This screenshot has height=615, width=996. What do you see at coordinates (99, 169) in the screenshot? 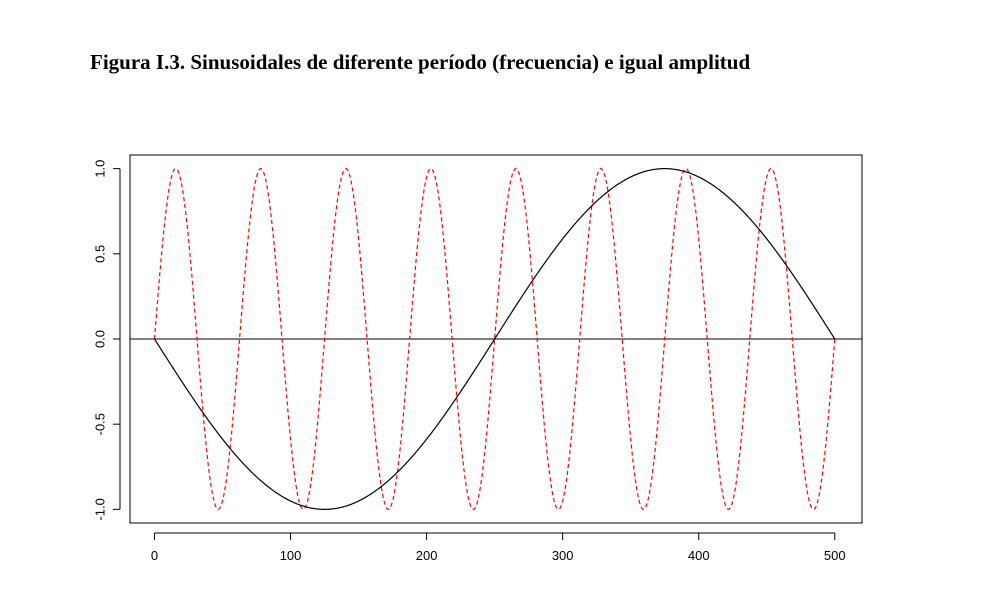
I see `y-tick-label: 1.0` at bounding box center [99, 169].